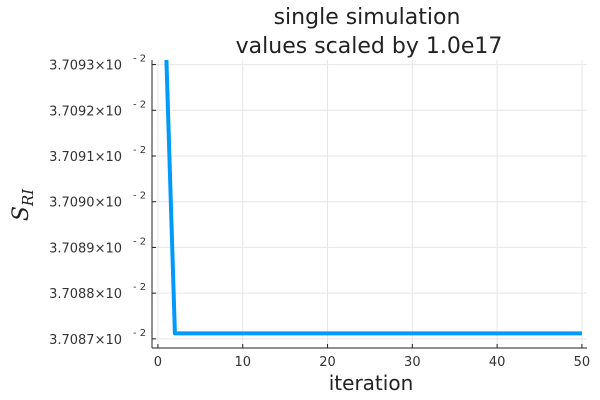 Image resolution: width=600 pixels, height=400 pixels. I want to click on x-tick-label: 0, so click(158, 362).